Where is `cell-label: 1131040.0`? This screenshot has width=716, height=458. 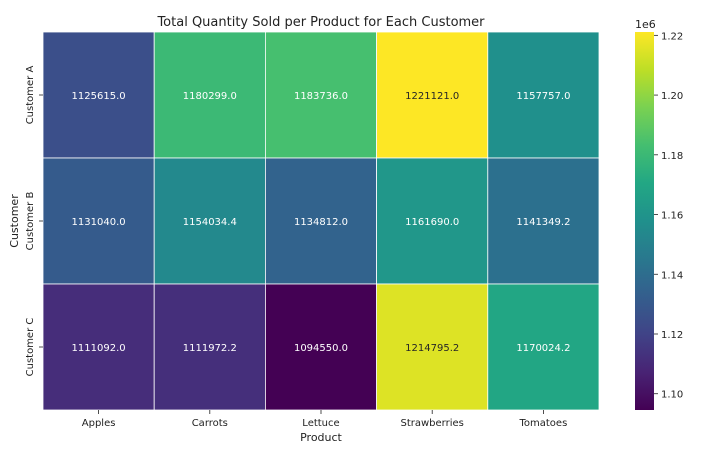 cell-label: 1131040.0 is located at coordinates (99, 222).